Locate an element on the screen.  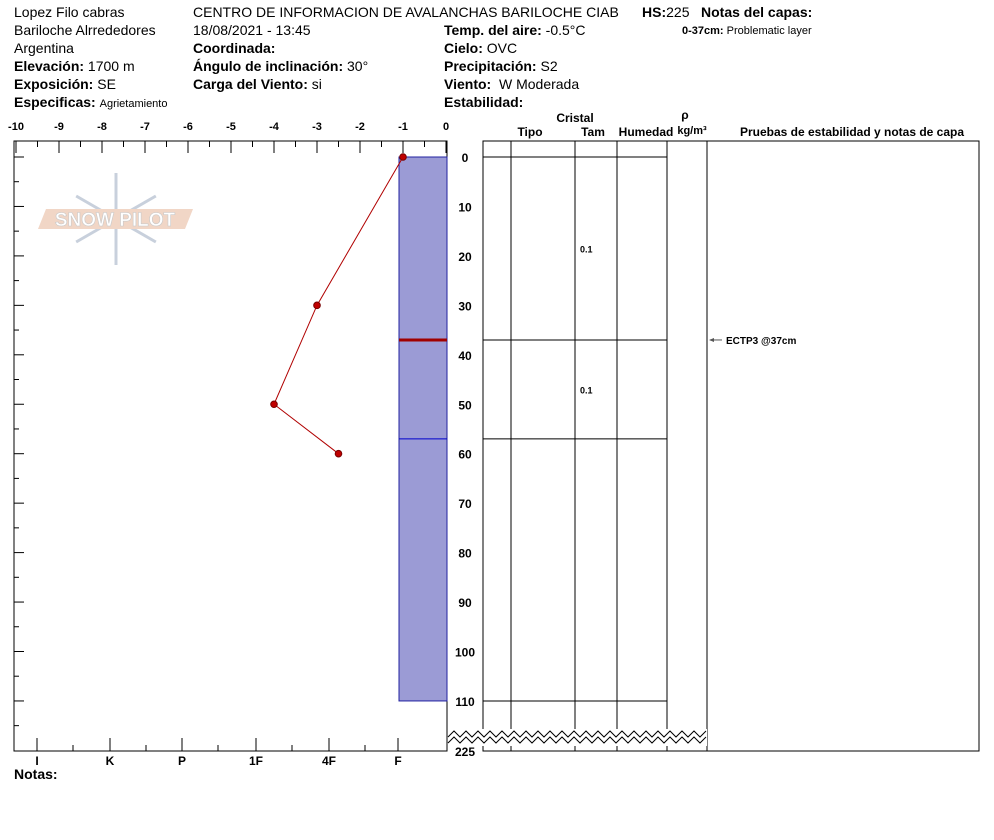
logo-banner is located at coordinates (115, 219).